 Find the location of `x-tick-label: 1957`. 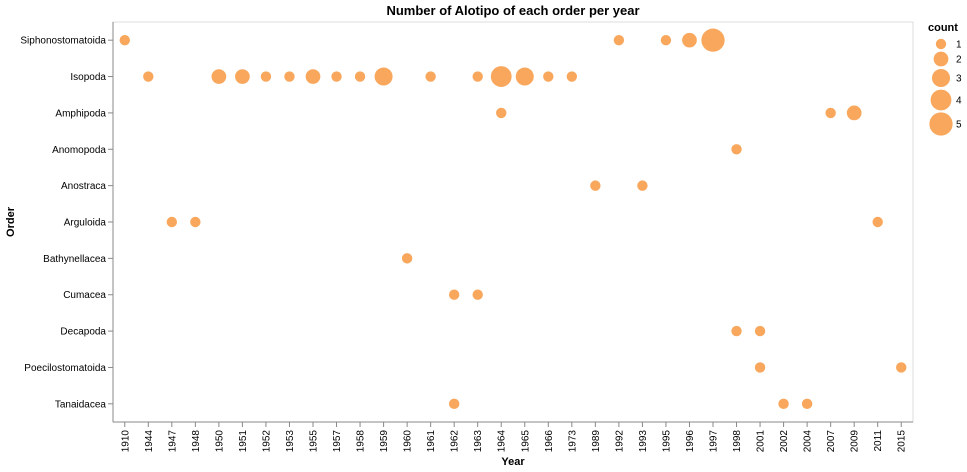

x-tick-label: 1957 is located at coordinates (337, 441).